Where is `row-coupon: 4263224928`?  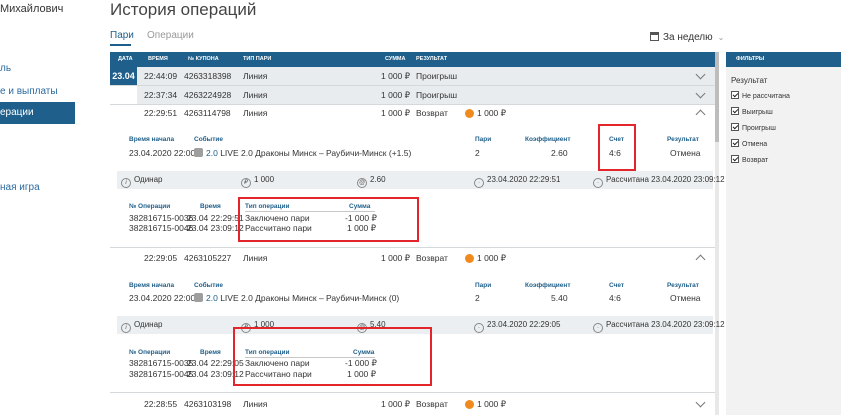 row-coupon: 4263224928 is located at coordinates (208, 95).